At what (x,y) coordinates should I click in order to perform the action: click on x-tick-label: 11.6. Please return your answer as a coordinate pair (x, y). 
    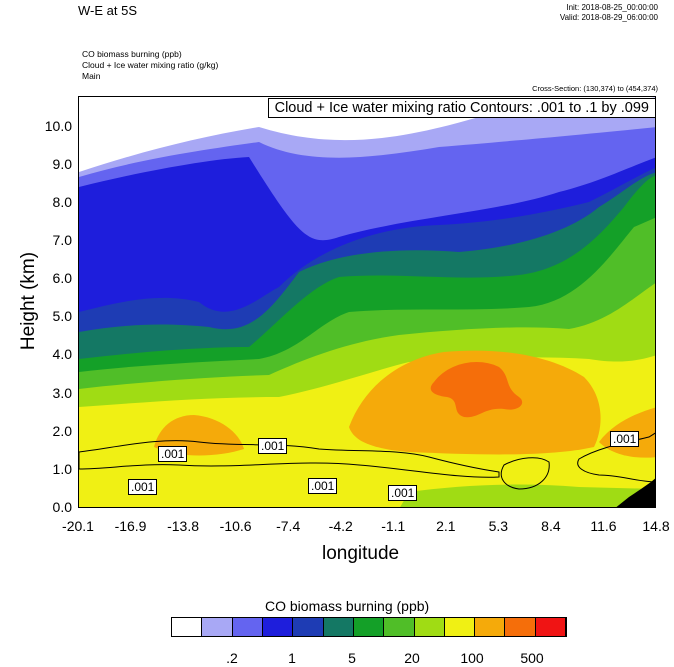
    Looking at the image, I should click on (603, 526).